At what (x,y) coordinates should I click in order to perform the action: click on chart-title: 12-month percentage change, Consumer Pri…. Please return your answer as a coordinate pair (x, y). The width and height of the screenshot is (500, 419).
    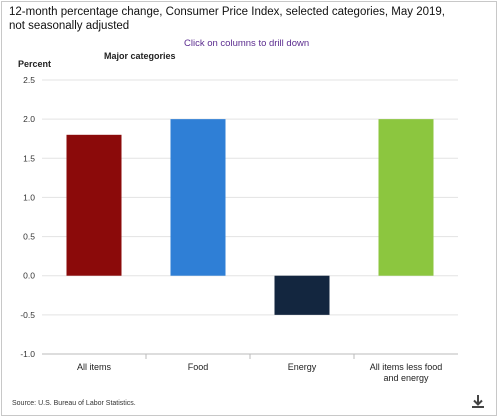
    Looking at the image, I should click on (227, 19).